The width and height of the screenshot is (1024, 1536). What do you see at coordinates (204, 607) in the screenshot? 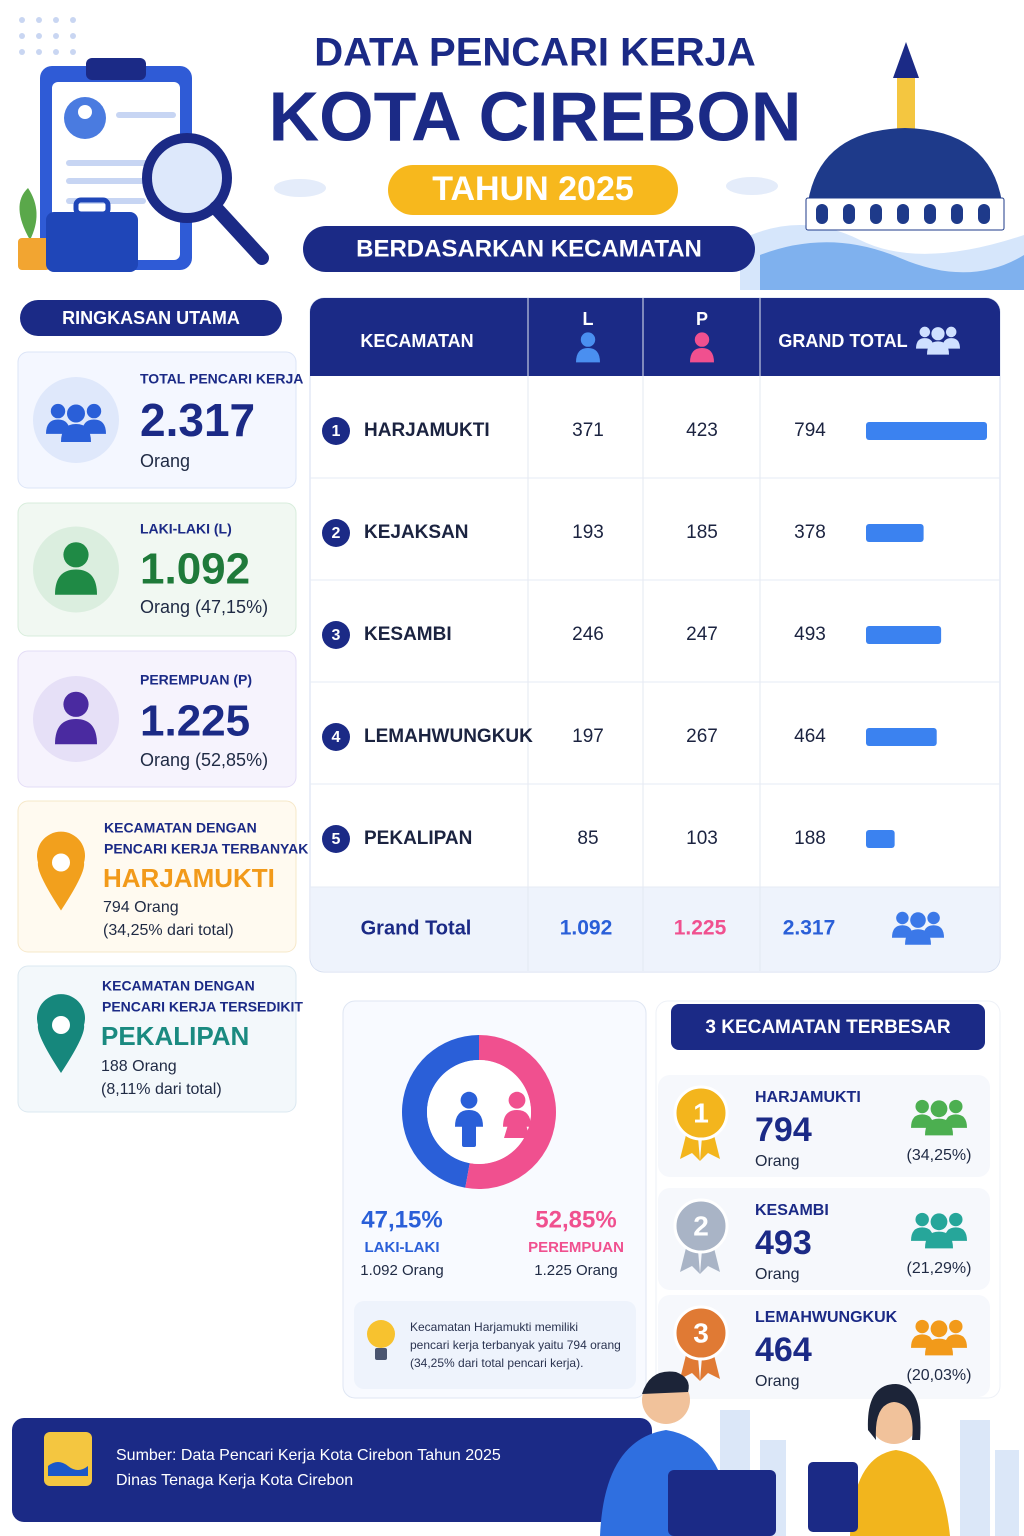
I see `summary-note: Orang (47,15%)` at bounding box center [204, 607].